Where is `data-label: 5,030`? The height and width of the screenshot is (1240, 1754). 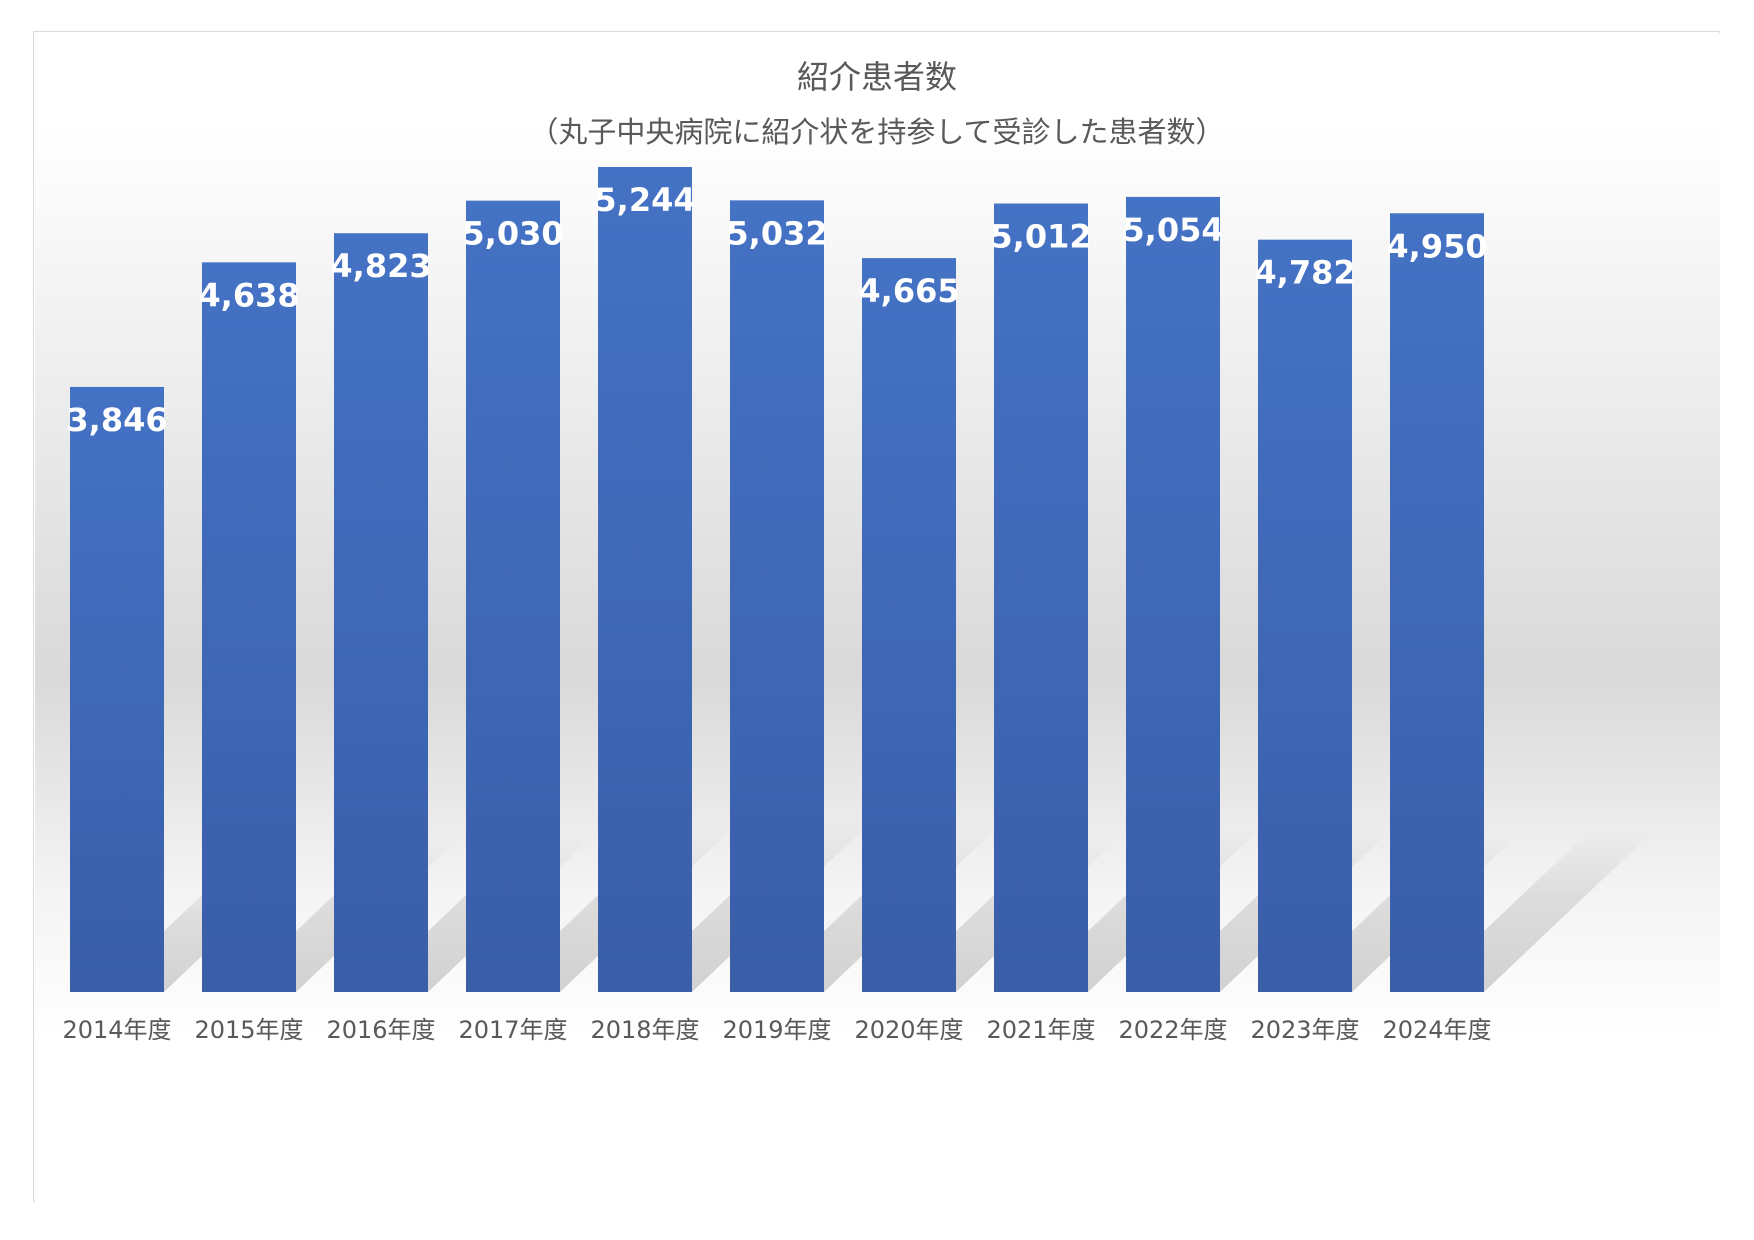 data-label: 5,030 is located at coordinates (512, 234).